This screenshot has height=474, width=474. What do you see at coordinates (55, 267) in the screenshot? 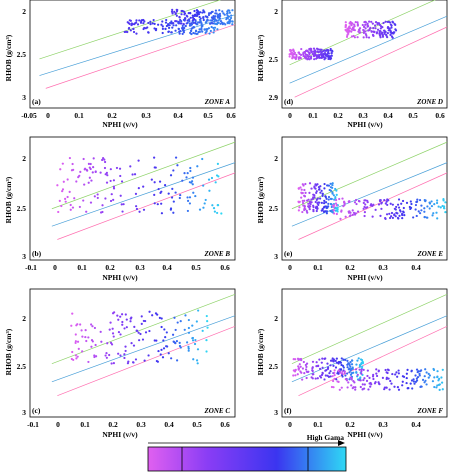
I see `x-tick-label: 0` at bounding box center [55, 267].